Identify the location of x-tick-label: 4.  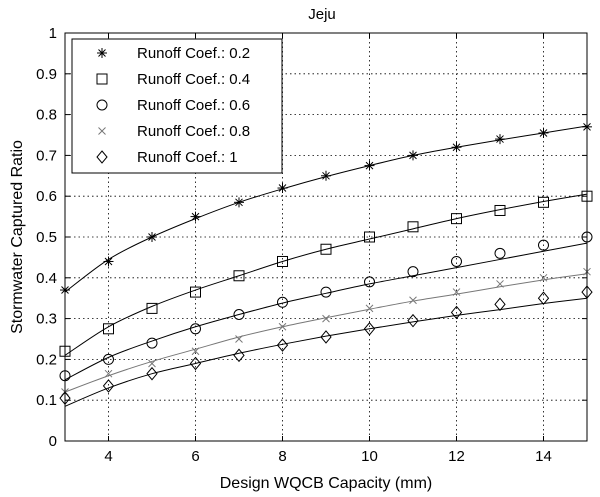
(108, 456).